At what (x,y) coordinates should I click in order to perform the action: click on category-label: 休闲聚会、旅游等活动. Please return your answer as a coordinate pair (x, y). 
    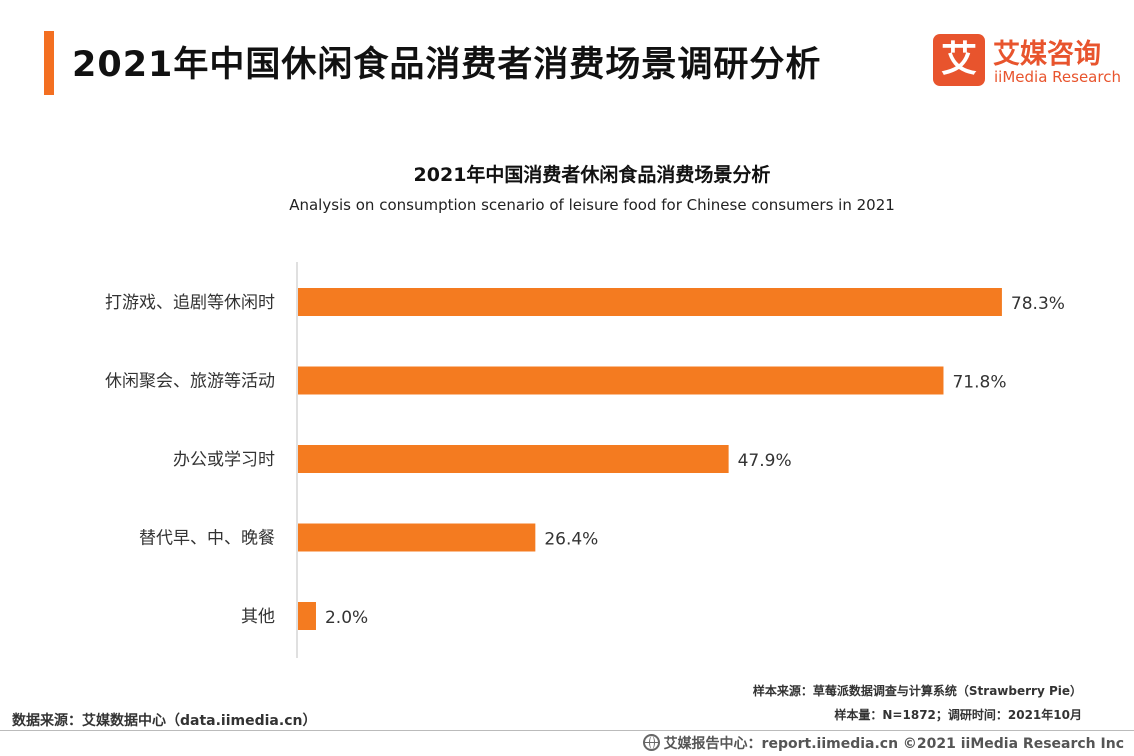
    Looking at the image, I should click on (190, 382).